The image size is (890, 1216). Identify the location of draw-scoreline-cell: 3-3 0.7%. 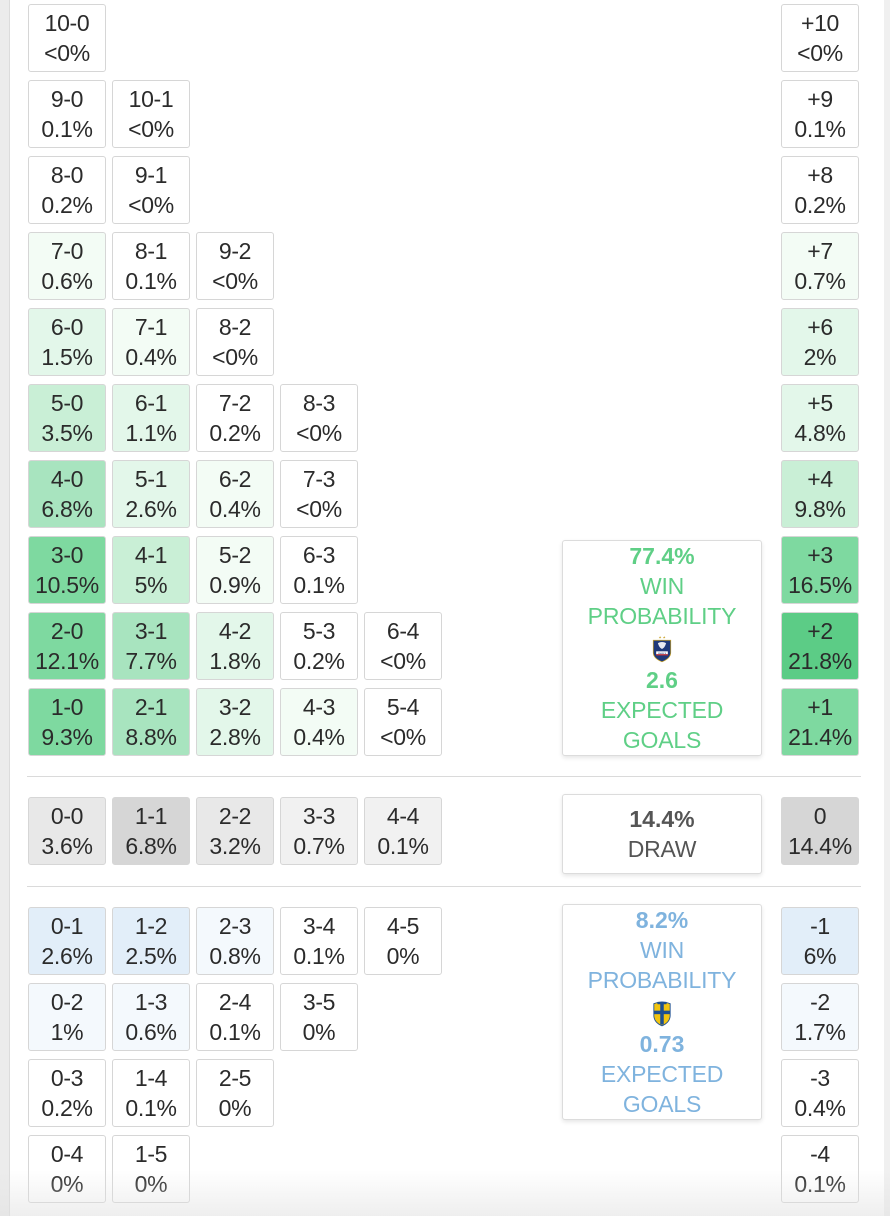
(319, 831).